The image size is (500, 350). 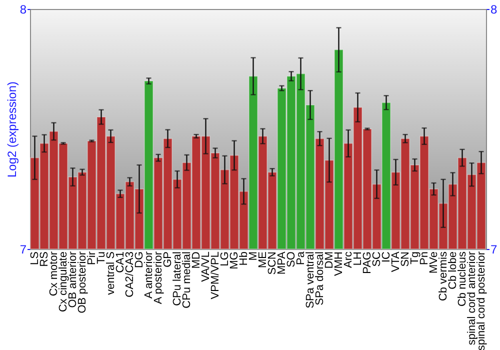 What do you see at coordinates (177, 279) in the screenshot?
I see `x-tick-label: CPu lateral` at bounding box center [177, 279].